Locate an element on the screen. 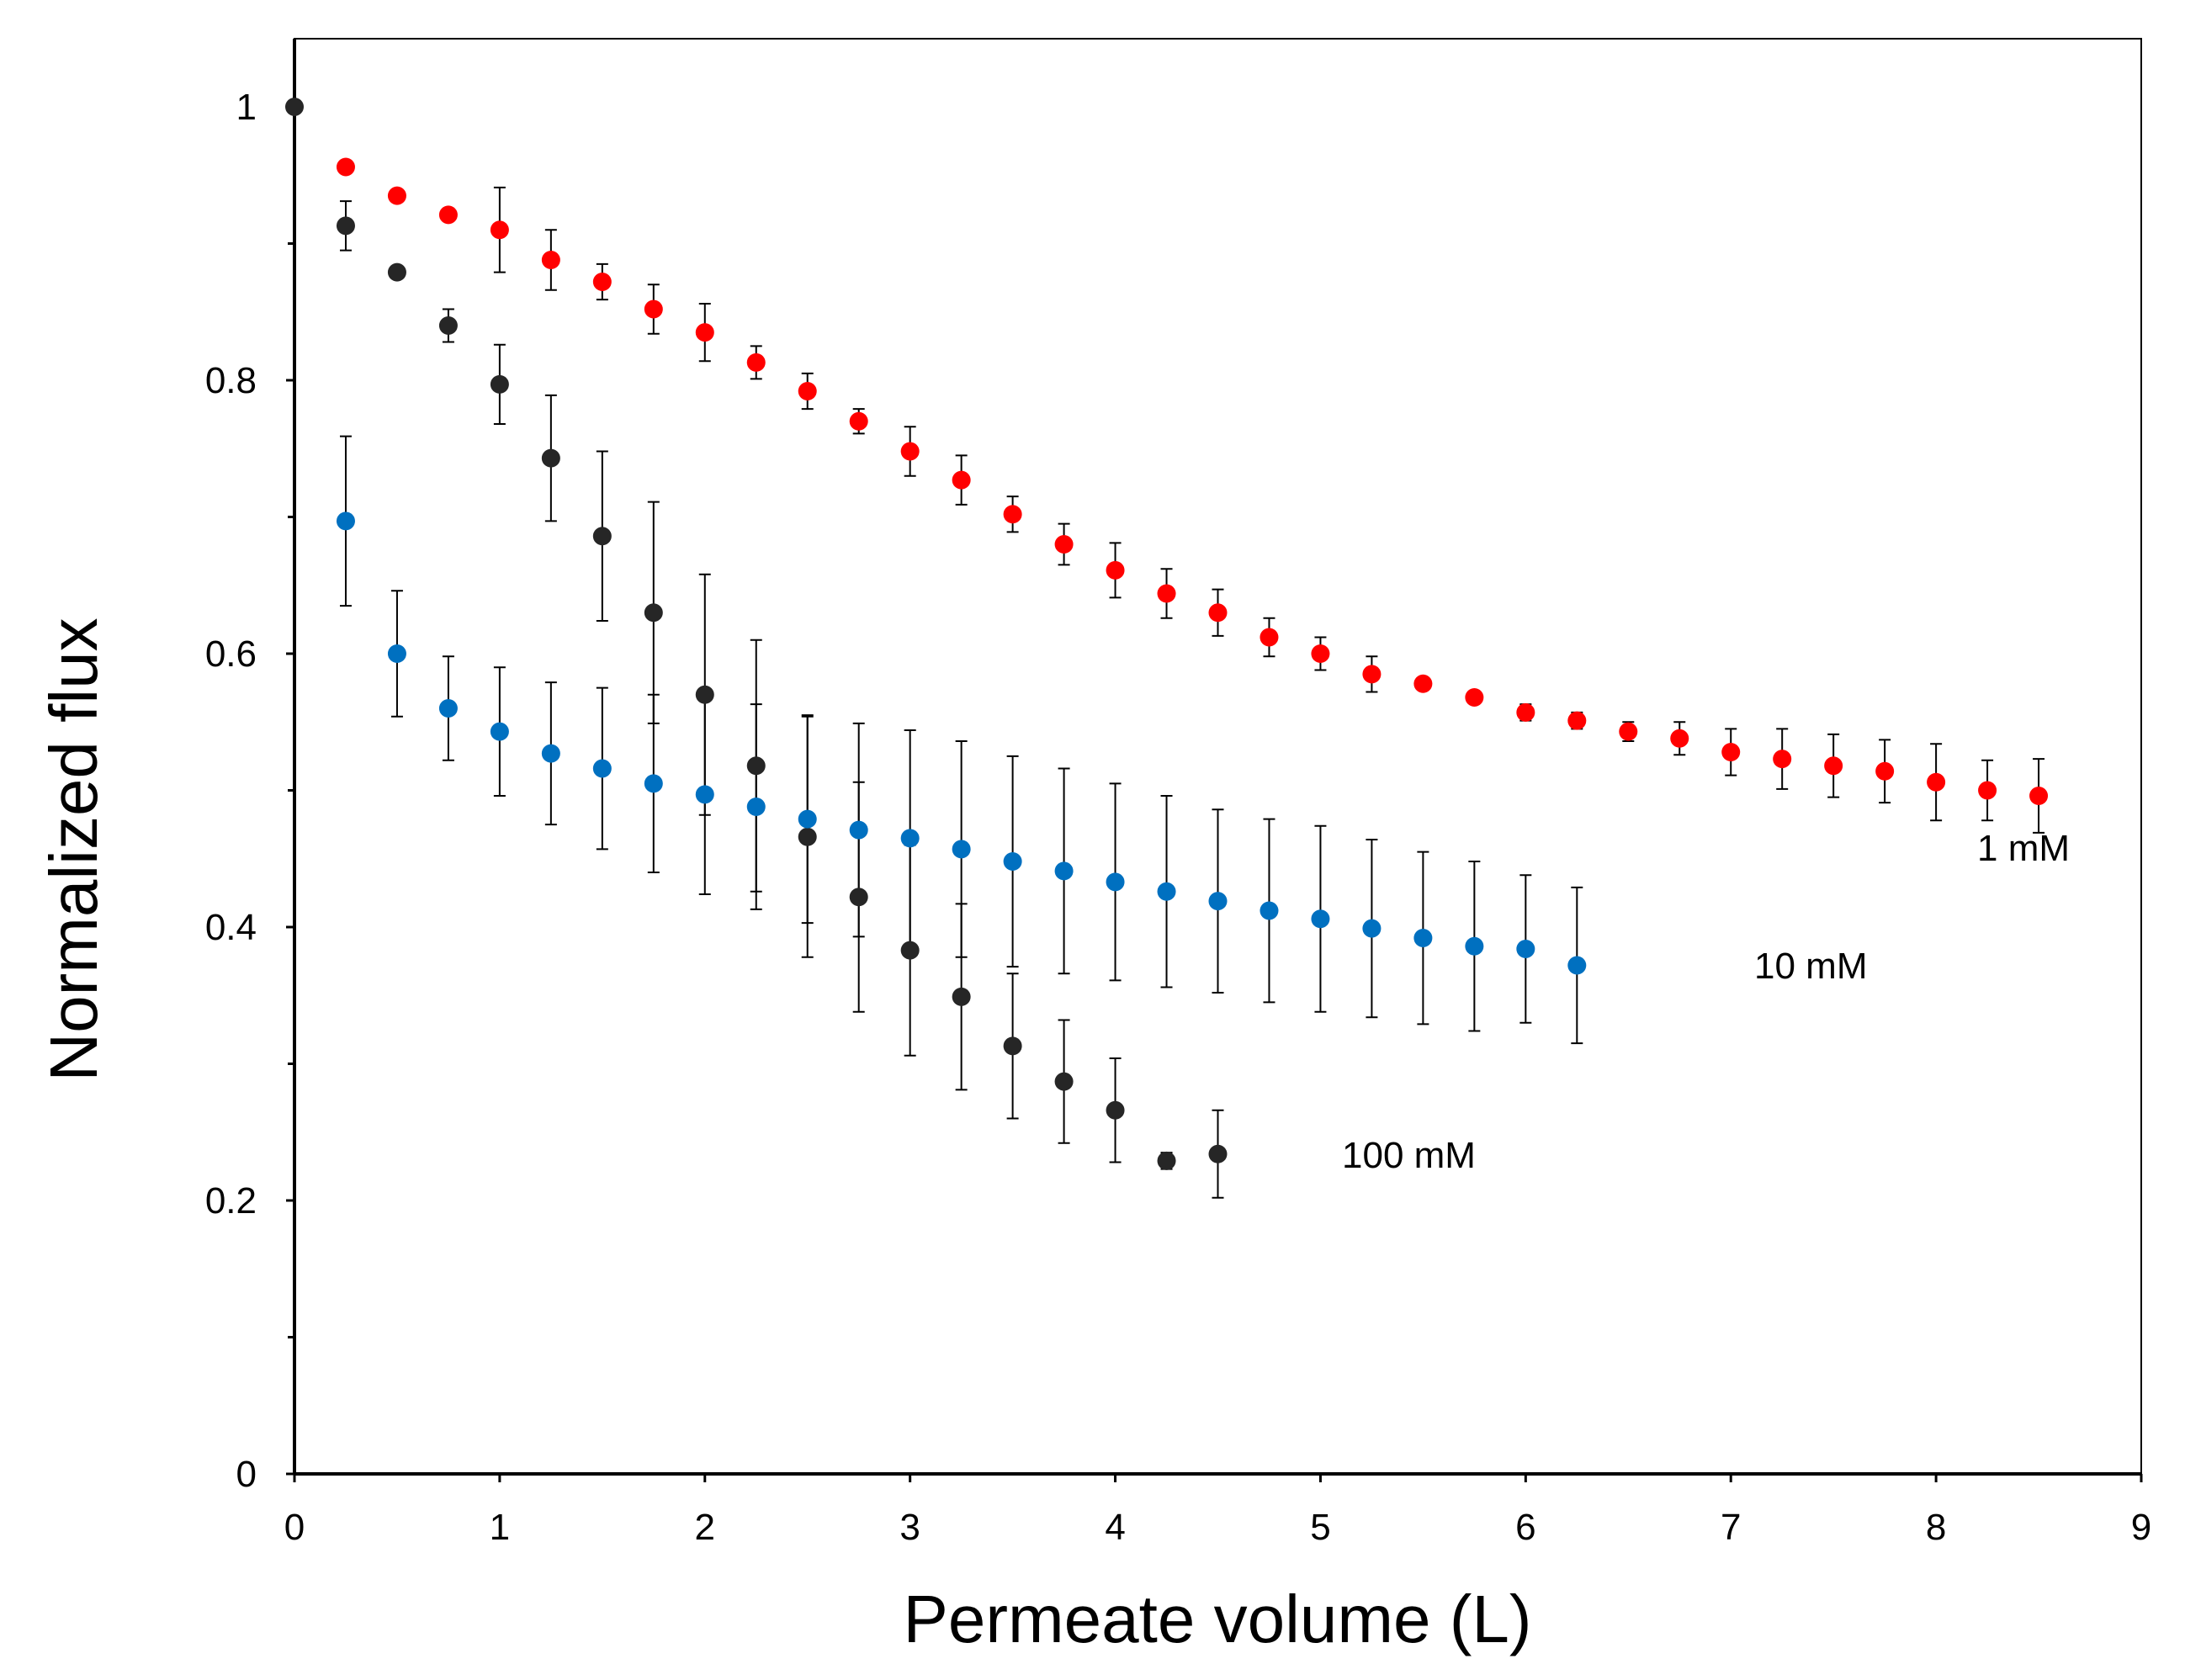  x-tick-label: 7 is located at coordinates (1731, 1527).